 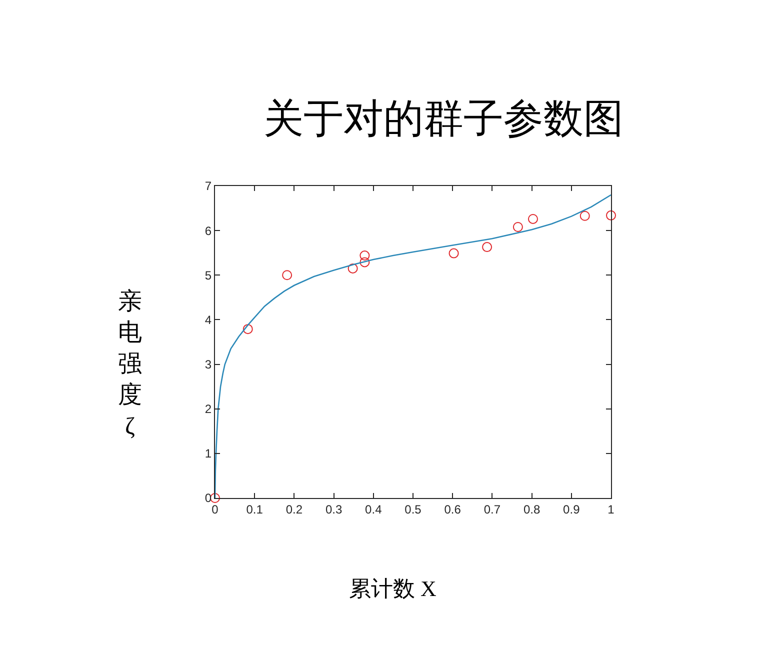 I want to click on x-tick-label: 0.4, so click(x=373, y=509).